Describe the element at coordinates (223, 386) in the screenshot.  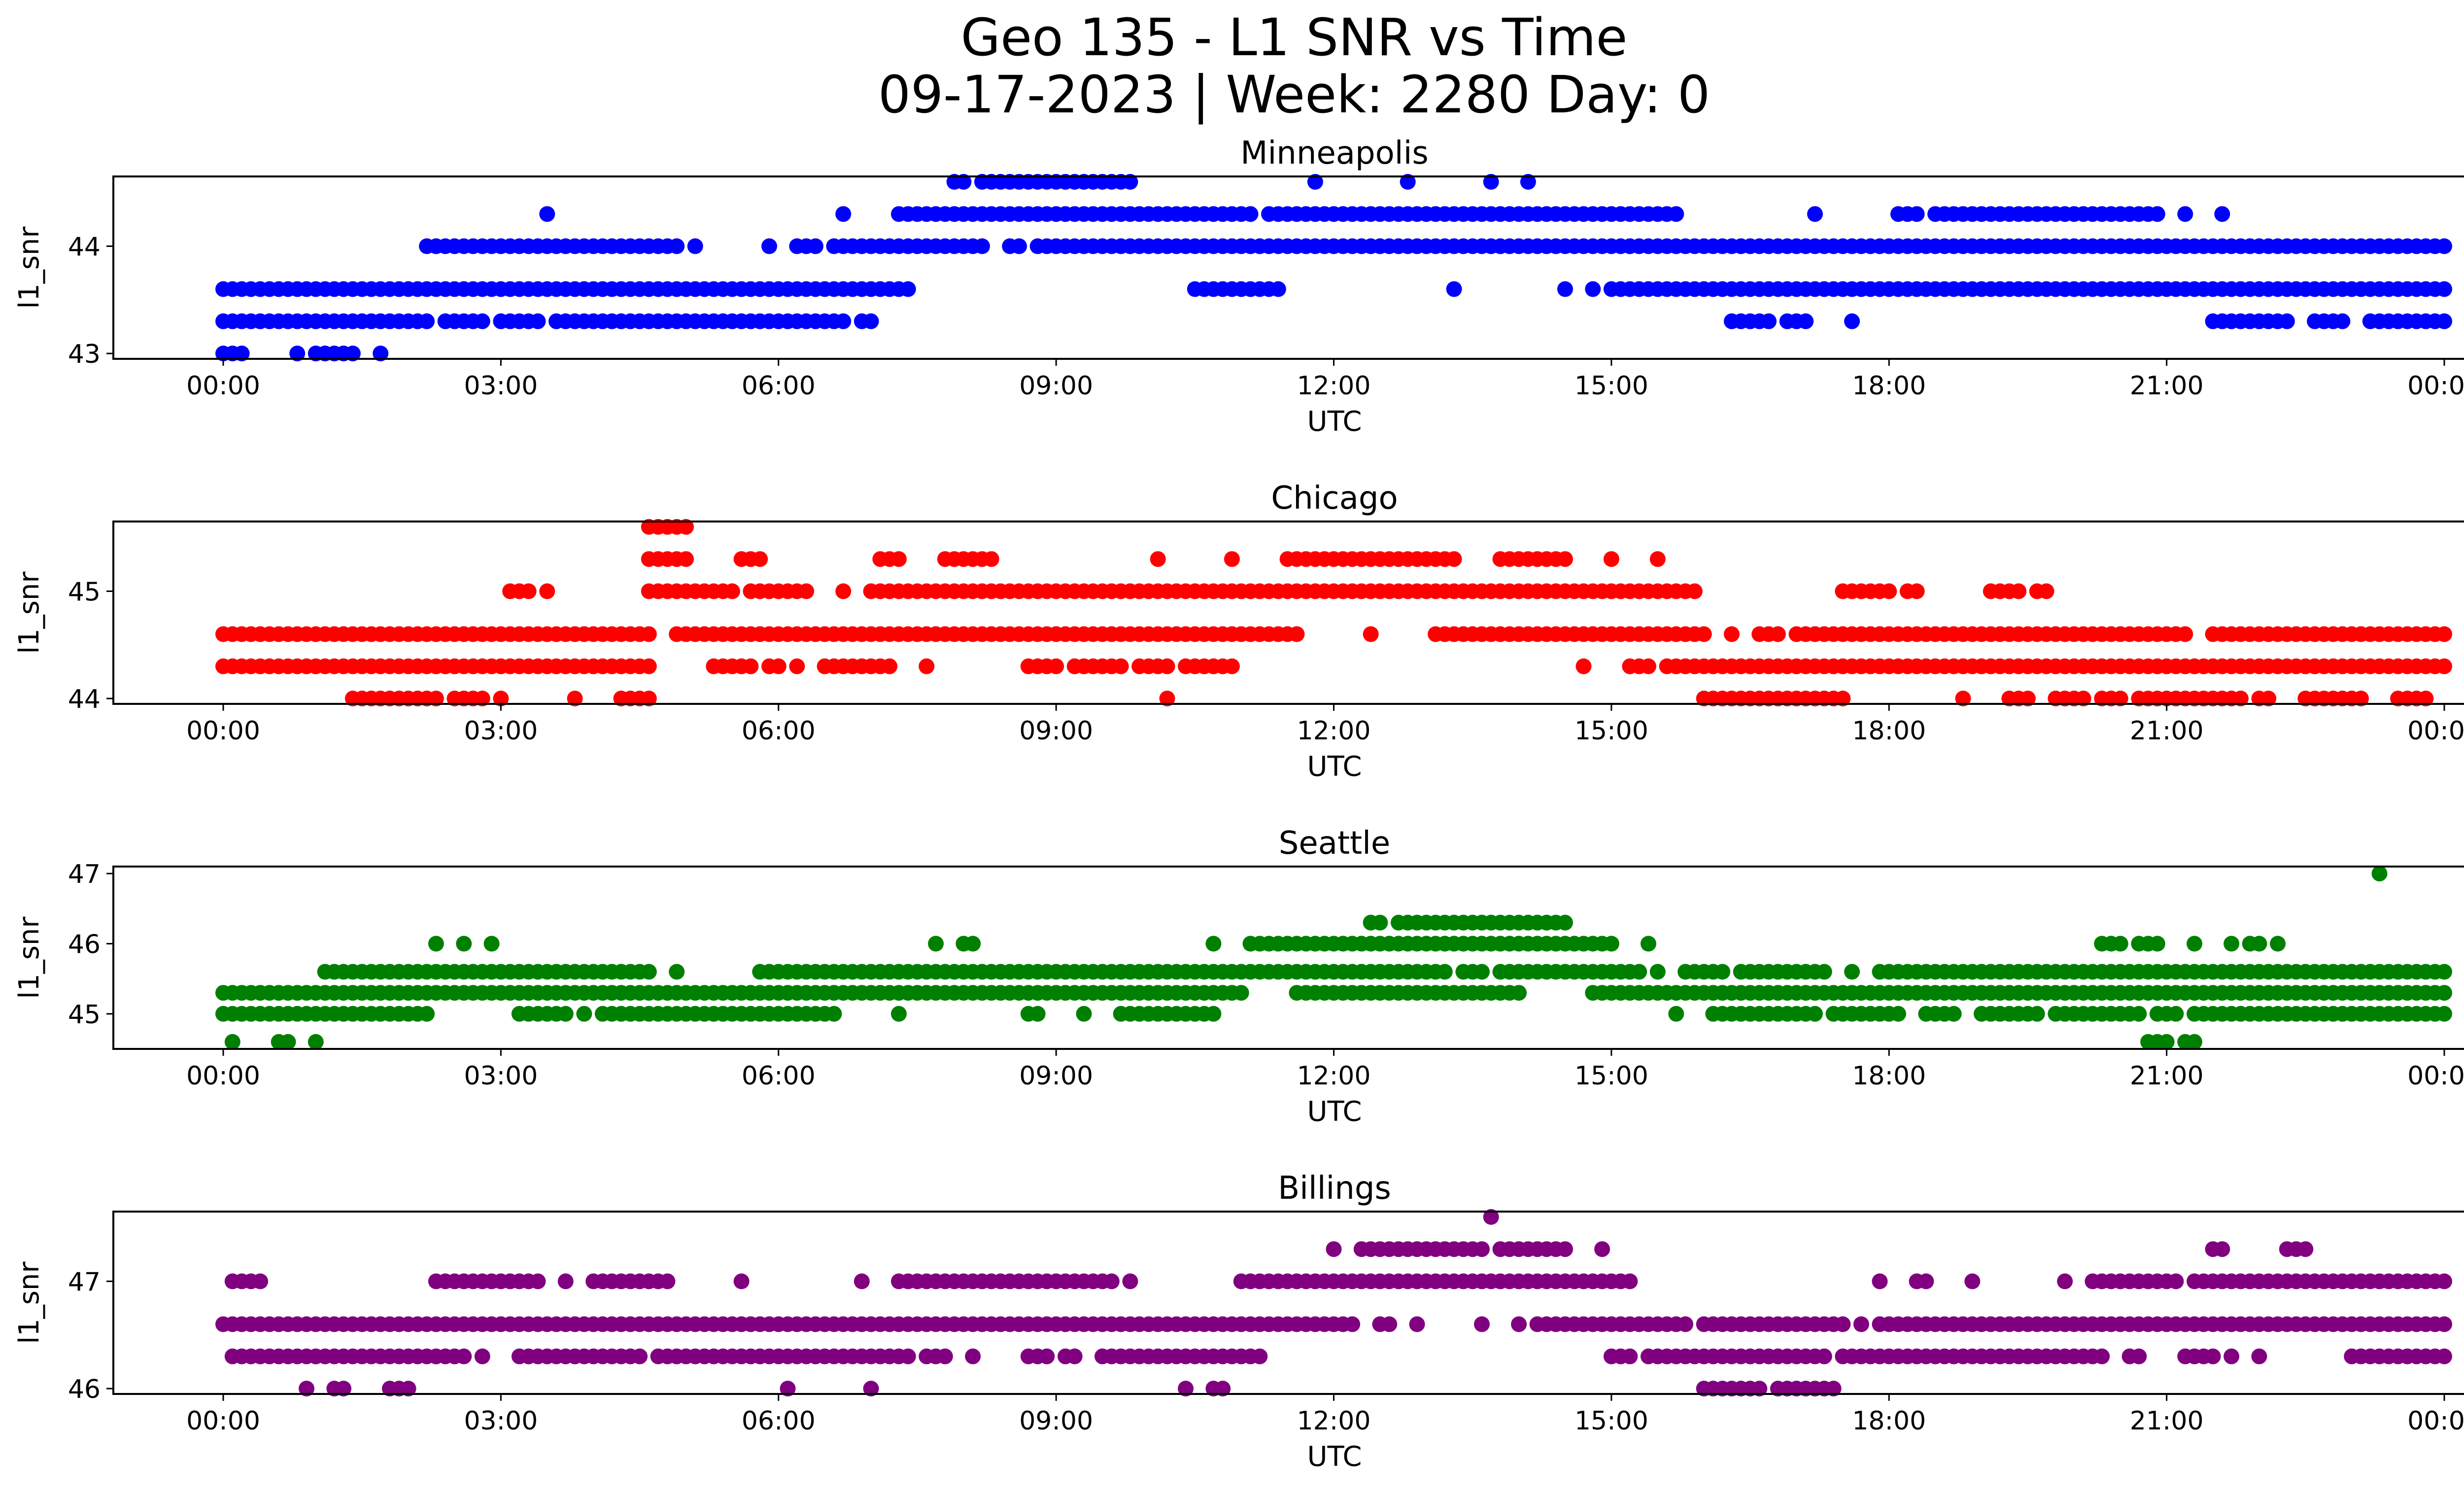
I see `minneapolis-x-tick-label: 00:00` at that location.